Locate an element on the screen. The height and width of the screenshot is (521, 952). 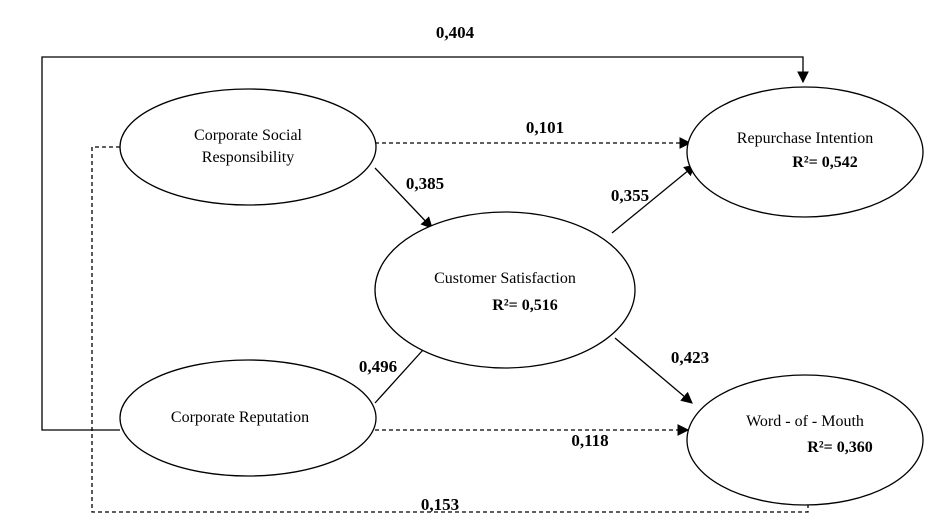
node-label: Word - of - Mouth is located at coordinates (805, 421).